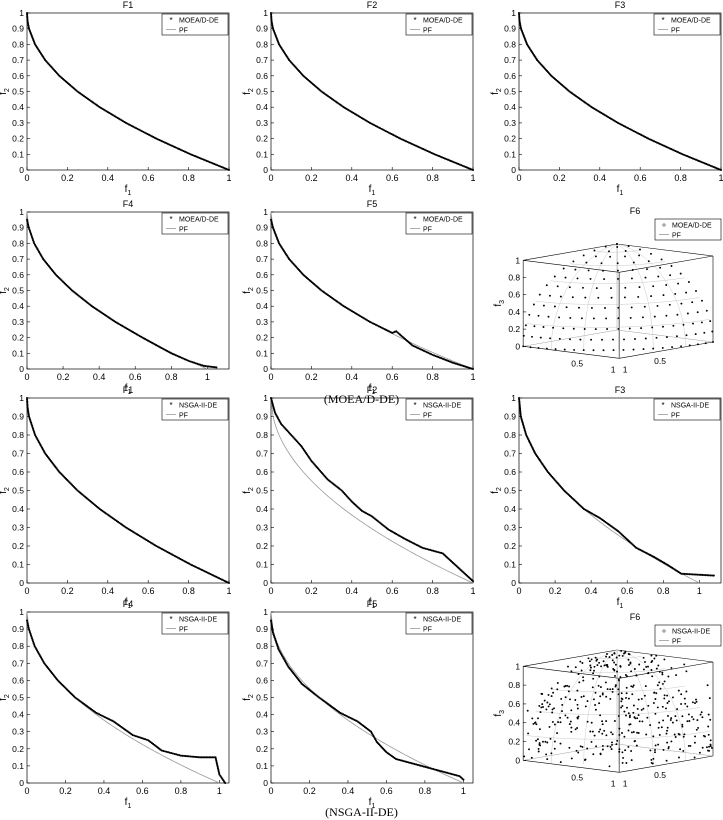 This screenshot has height=820, width=723. What do you see at coordinates (372, 190) in the screenshot?
I see `moead-f2-xlabel: f1` at bounding box center [372, 190].